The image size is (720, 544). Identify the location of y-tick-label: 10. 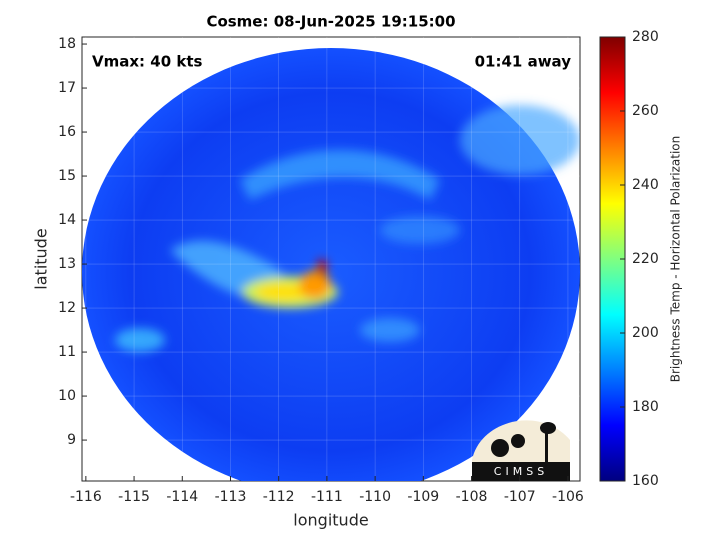
(67, 396).